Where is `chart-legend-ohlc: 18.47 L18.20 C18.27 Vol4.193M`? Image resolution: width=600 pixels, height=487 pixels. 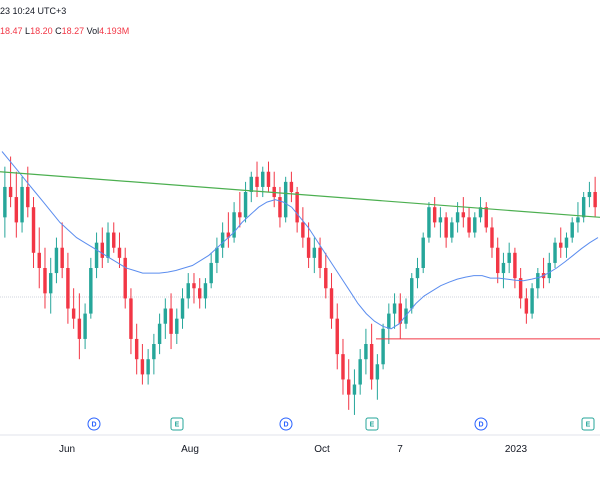
chart-legend-ohlc: 18.47 L18.20 C18.27 Vol4.193M is located at coordinates (64, 31).